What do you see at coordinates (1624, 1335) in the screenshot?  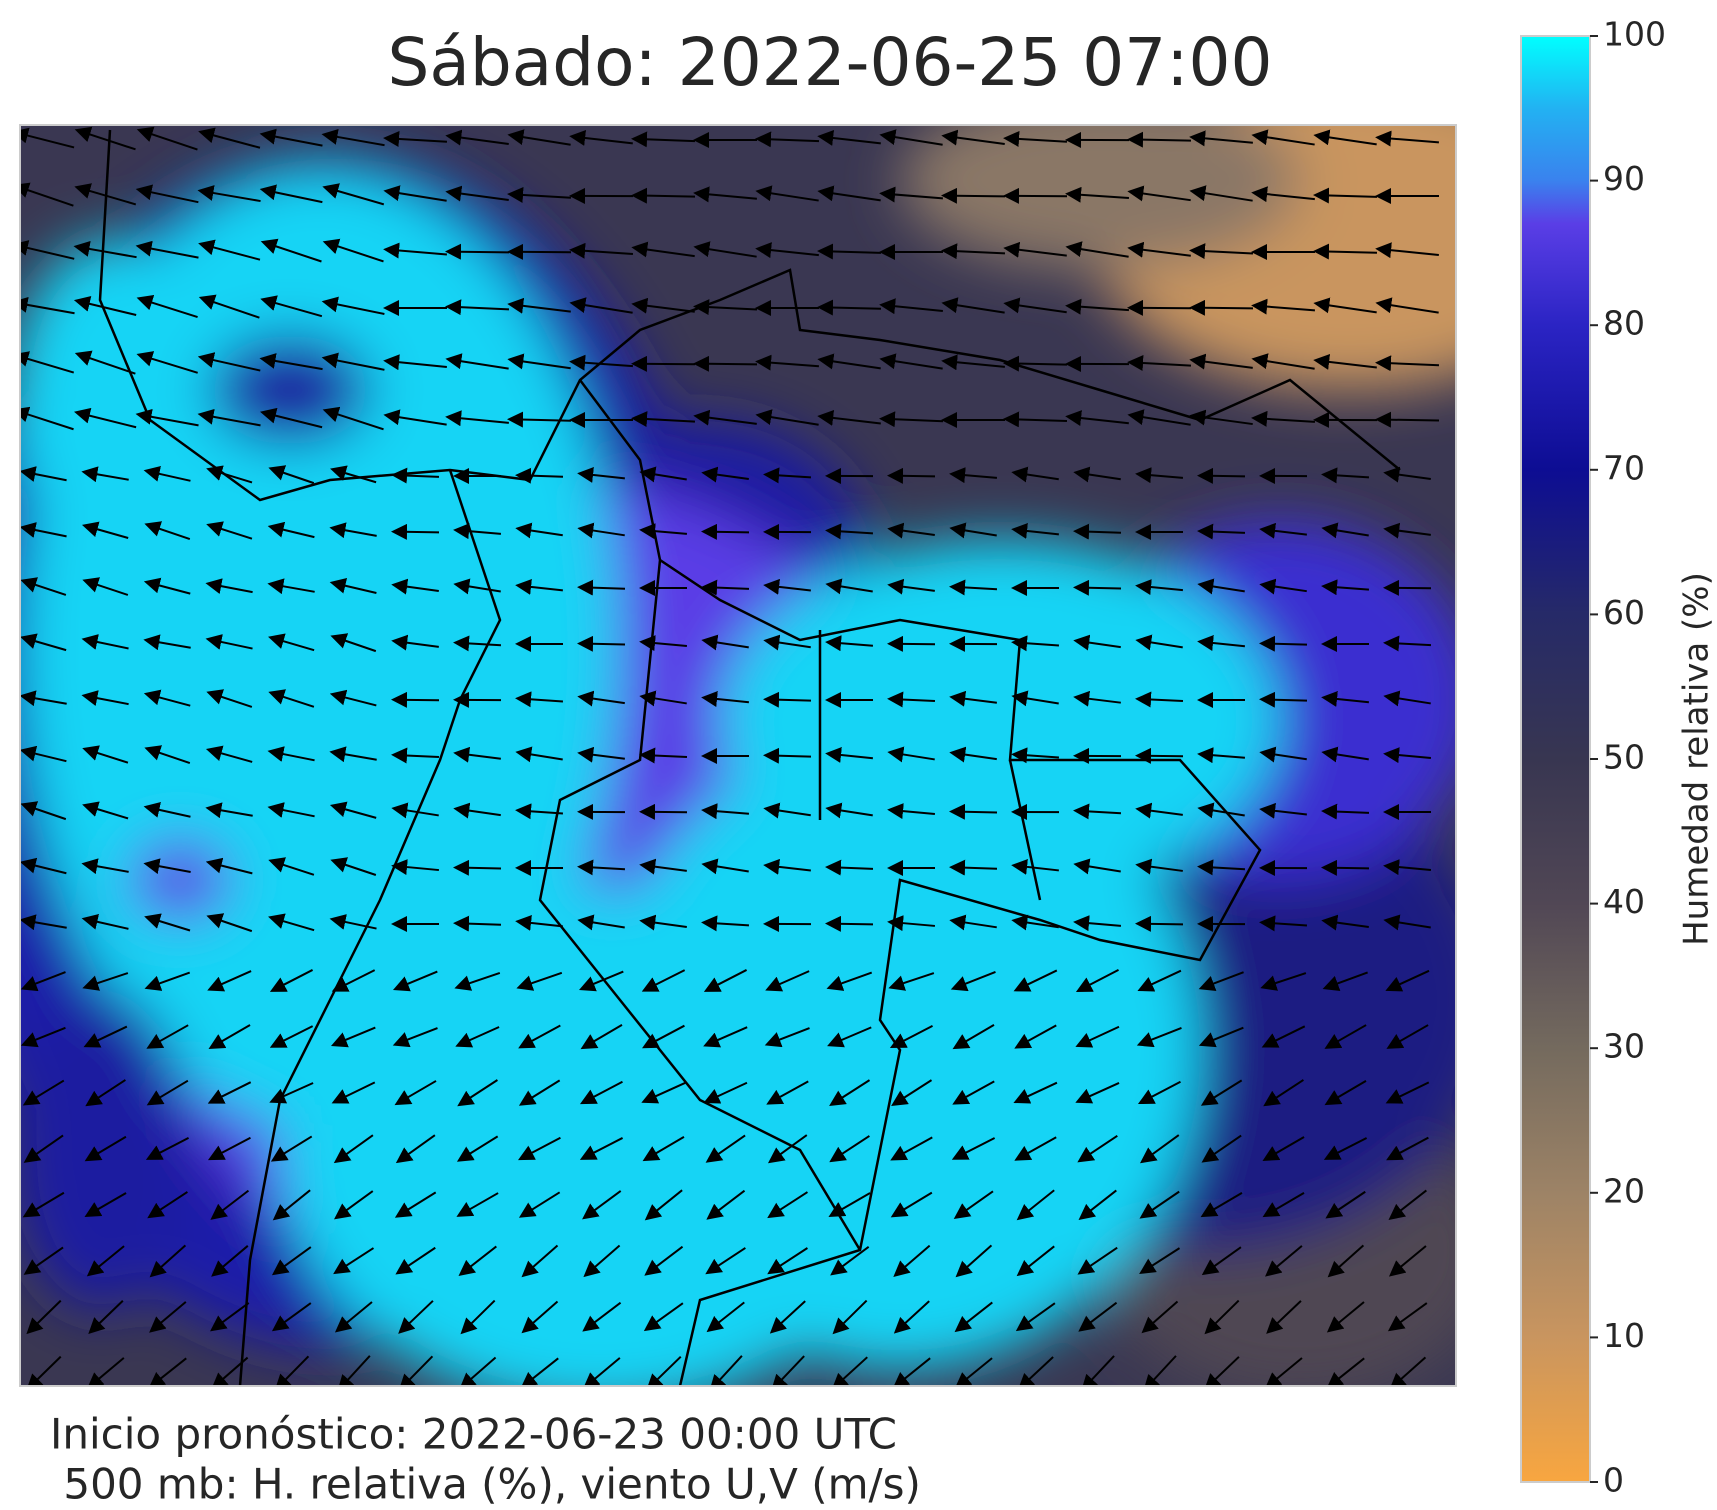 I see `colorbar-tick-label: 10` at bounding box center [1624, 1335].